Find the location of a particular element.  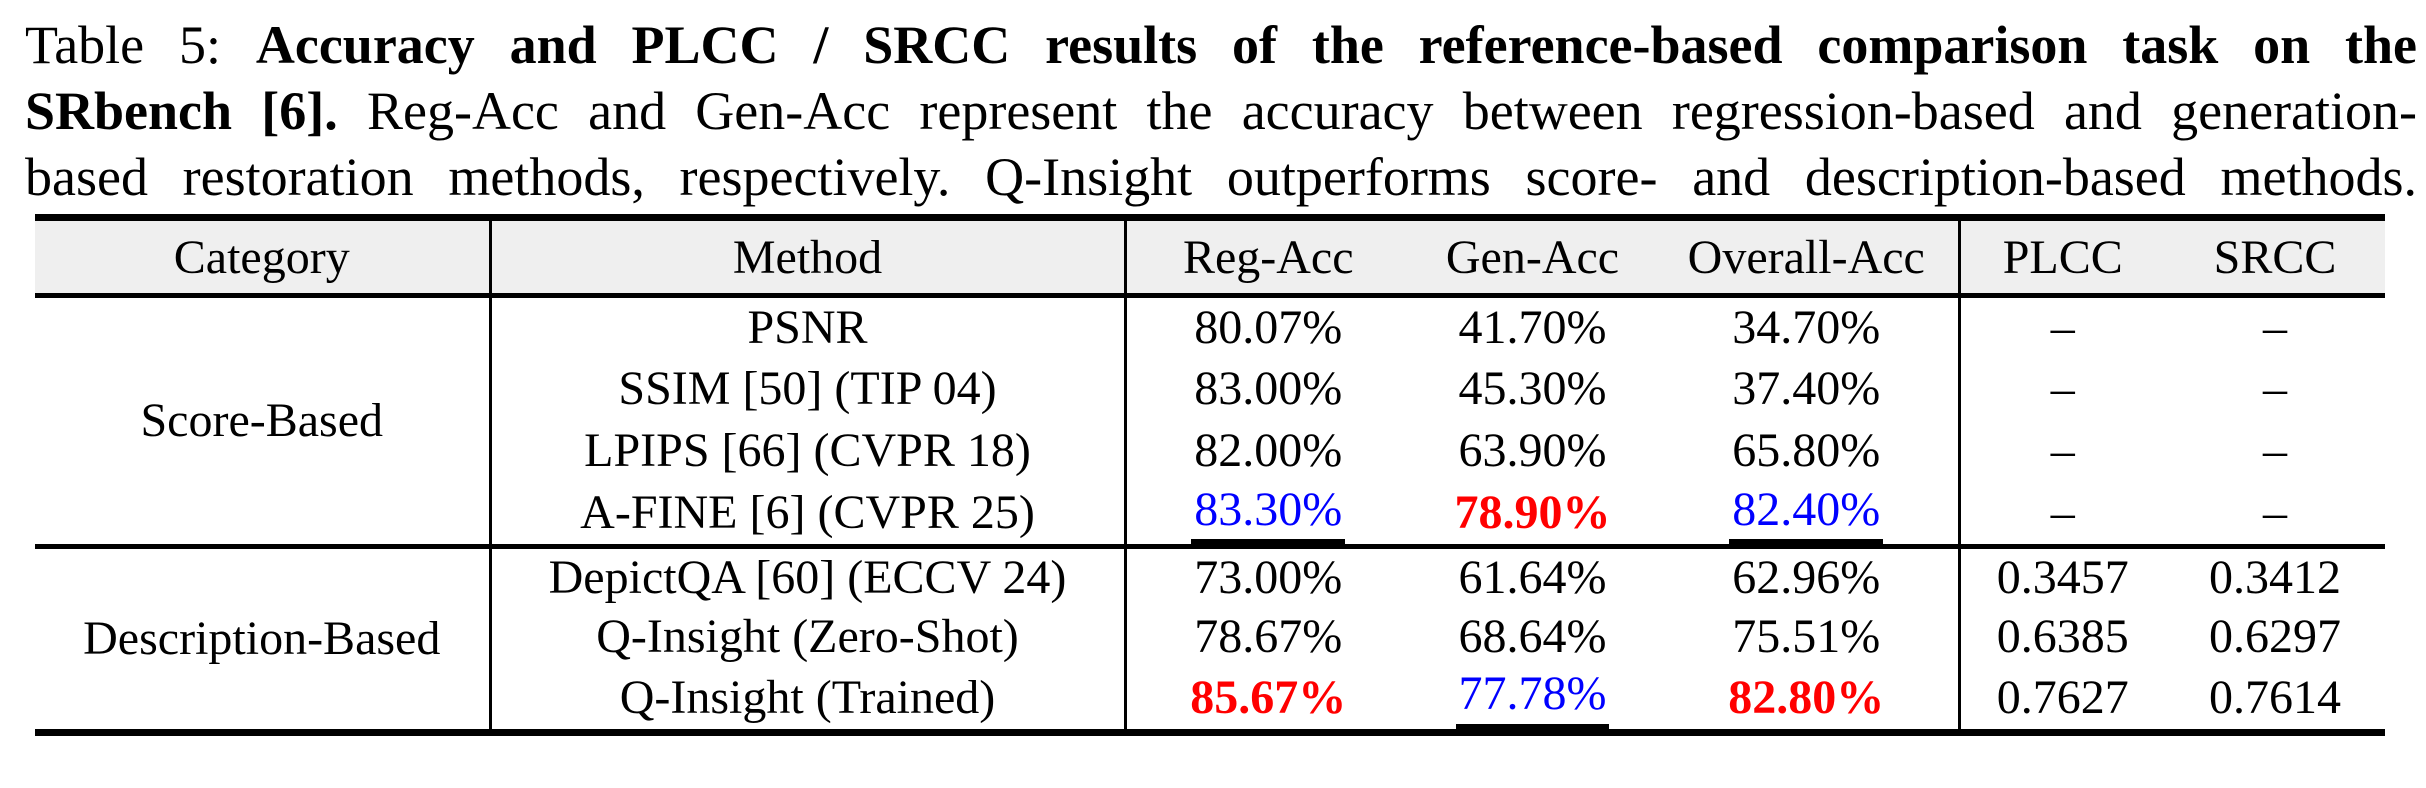

gen-acc-cell: 61.64% is located at coordinates (1532, 575).